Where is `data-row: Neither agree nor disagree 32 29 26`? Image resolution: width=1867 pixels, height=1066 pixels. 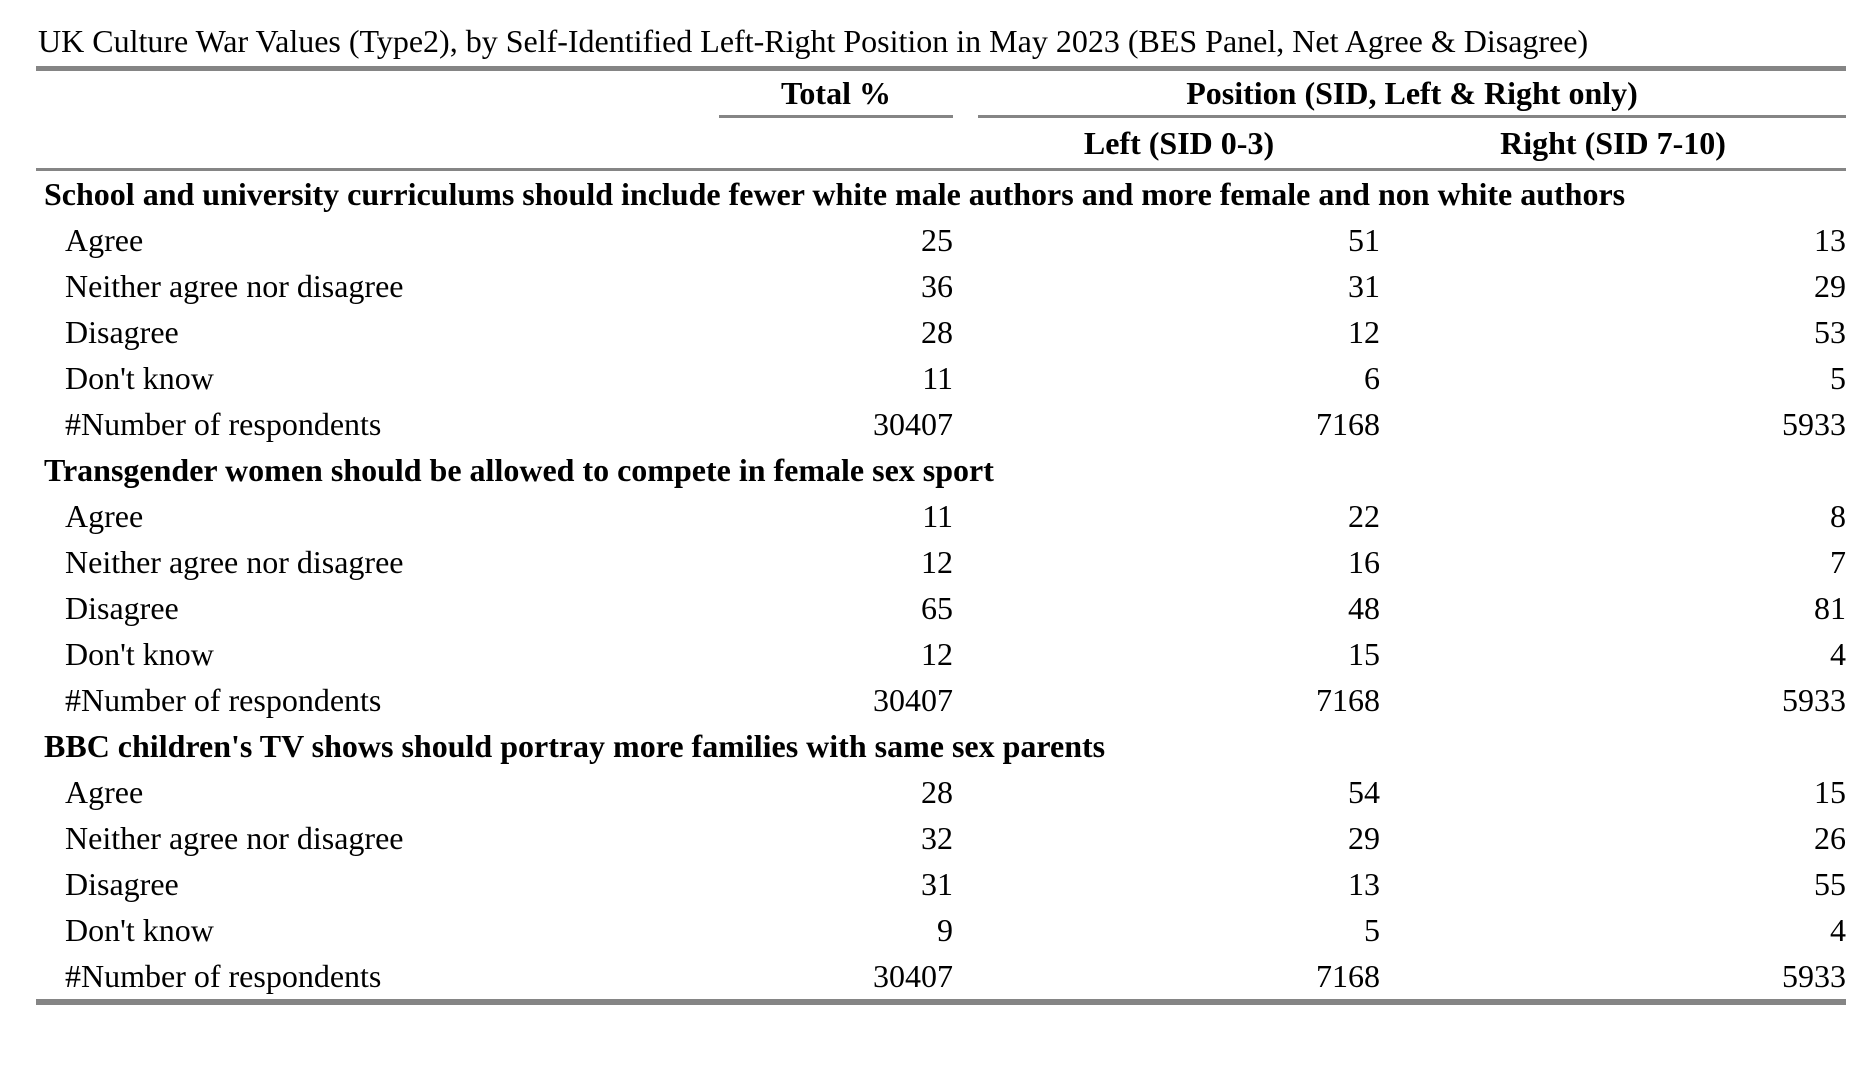 data-row: Neither agree nor disagree 32 29 26 is located at coordinates (941, 838).